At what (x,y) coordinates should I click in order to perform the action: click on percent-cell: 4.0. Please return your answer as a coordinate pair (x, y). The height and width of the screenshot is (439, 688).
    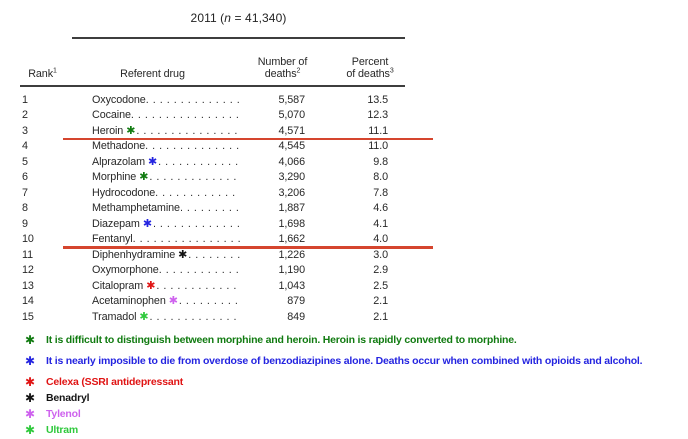
    Looking at the image, I should click on (380, 239).